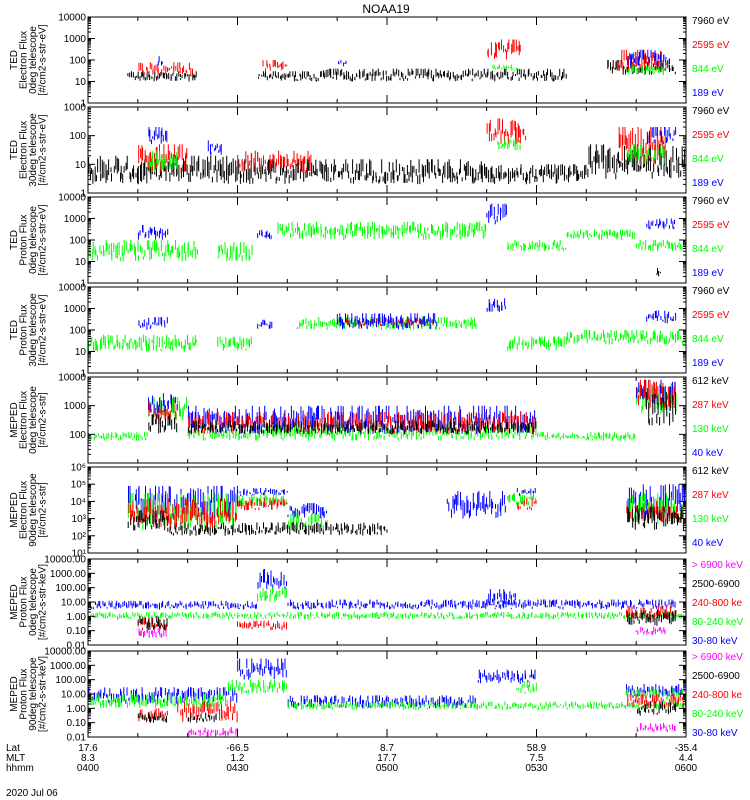 The image size is (750, 800). I want to click on y-tick-label: 100.00, so click(70, 680).